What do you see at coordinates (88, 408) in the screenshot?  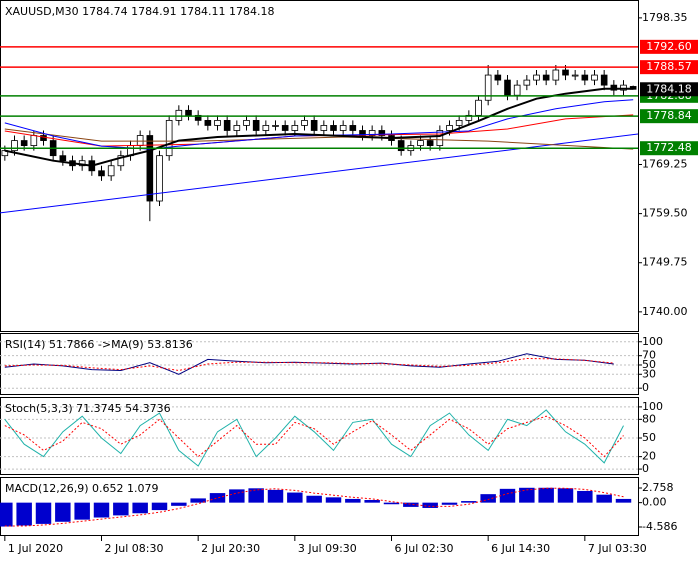 I see `panel-title: Stoch(5,3,3) 71.3745 54.3736` at bounding box center [88, 408].